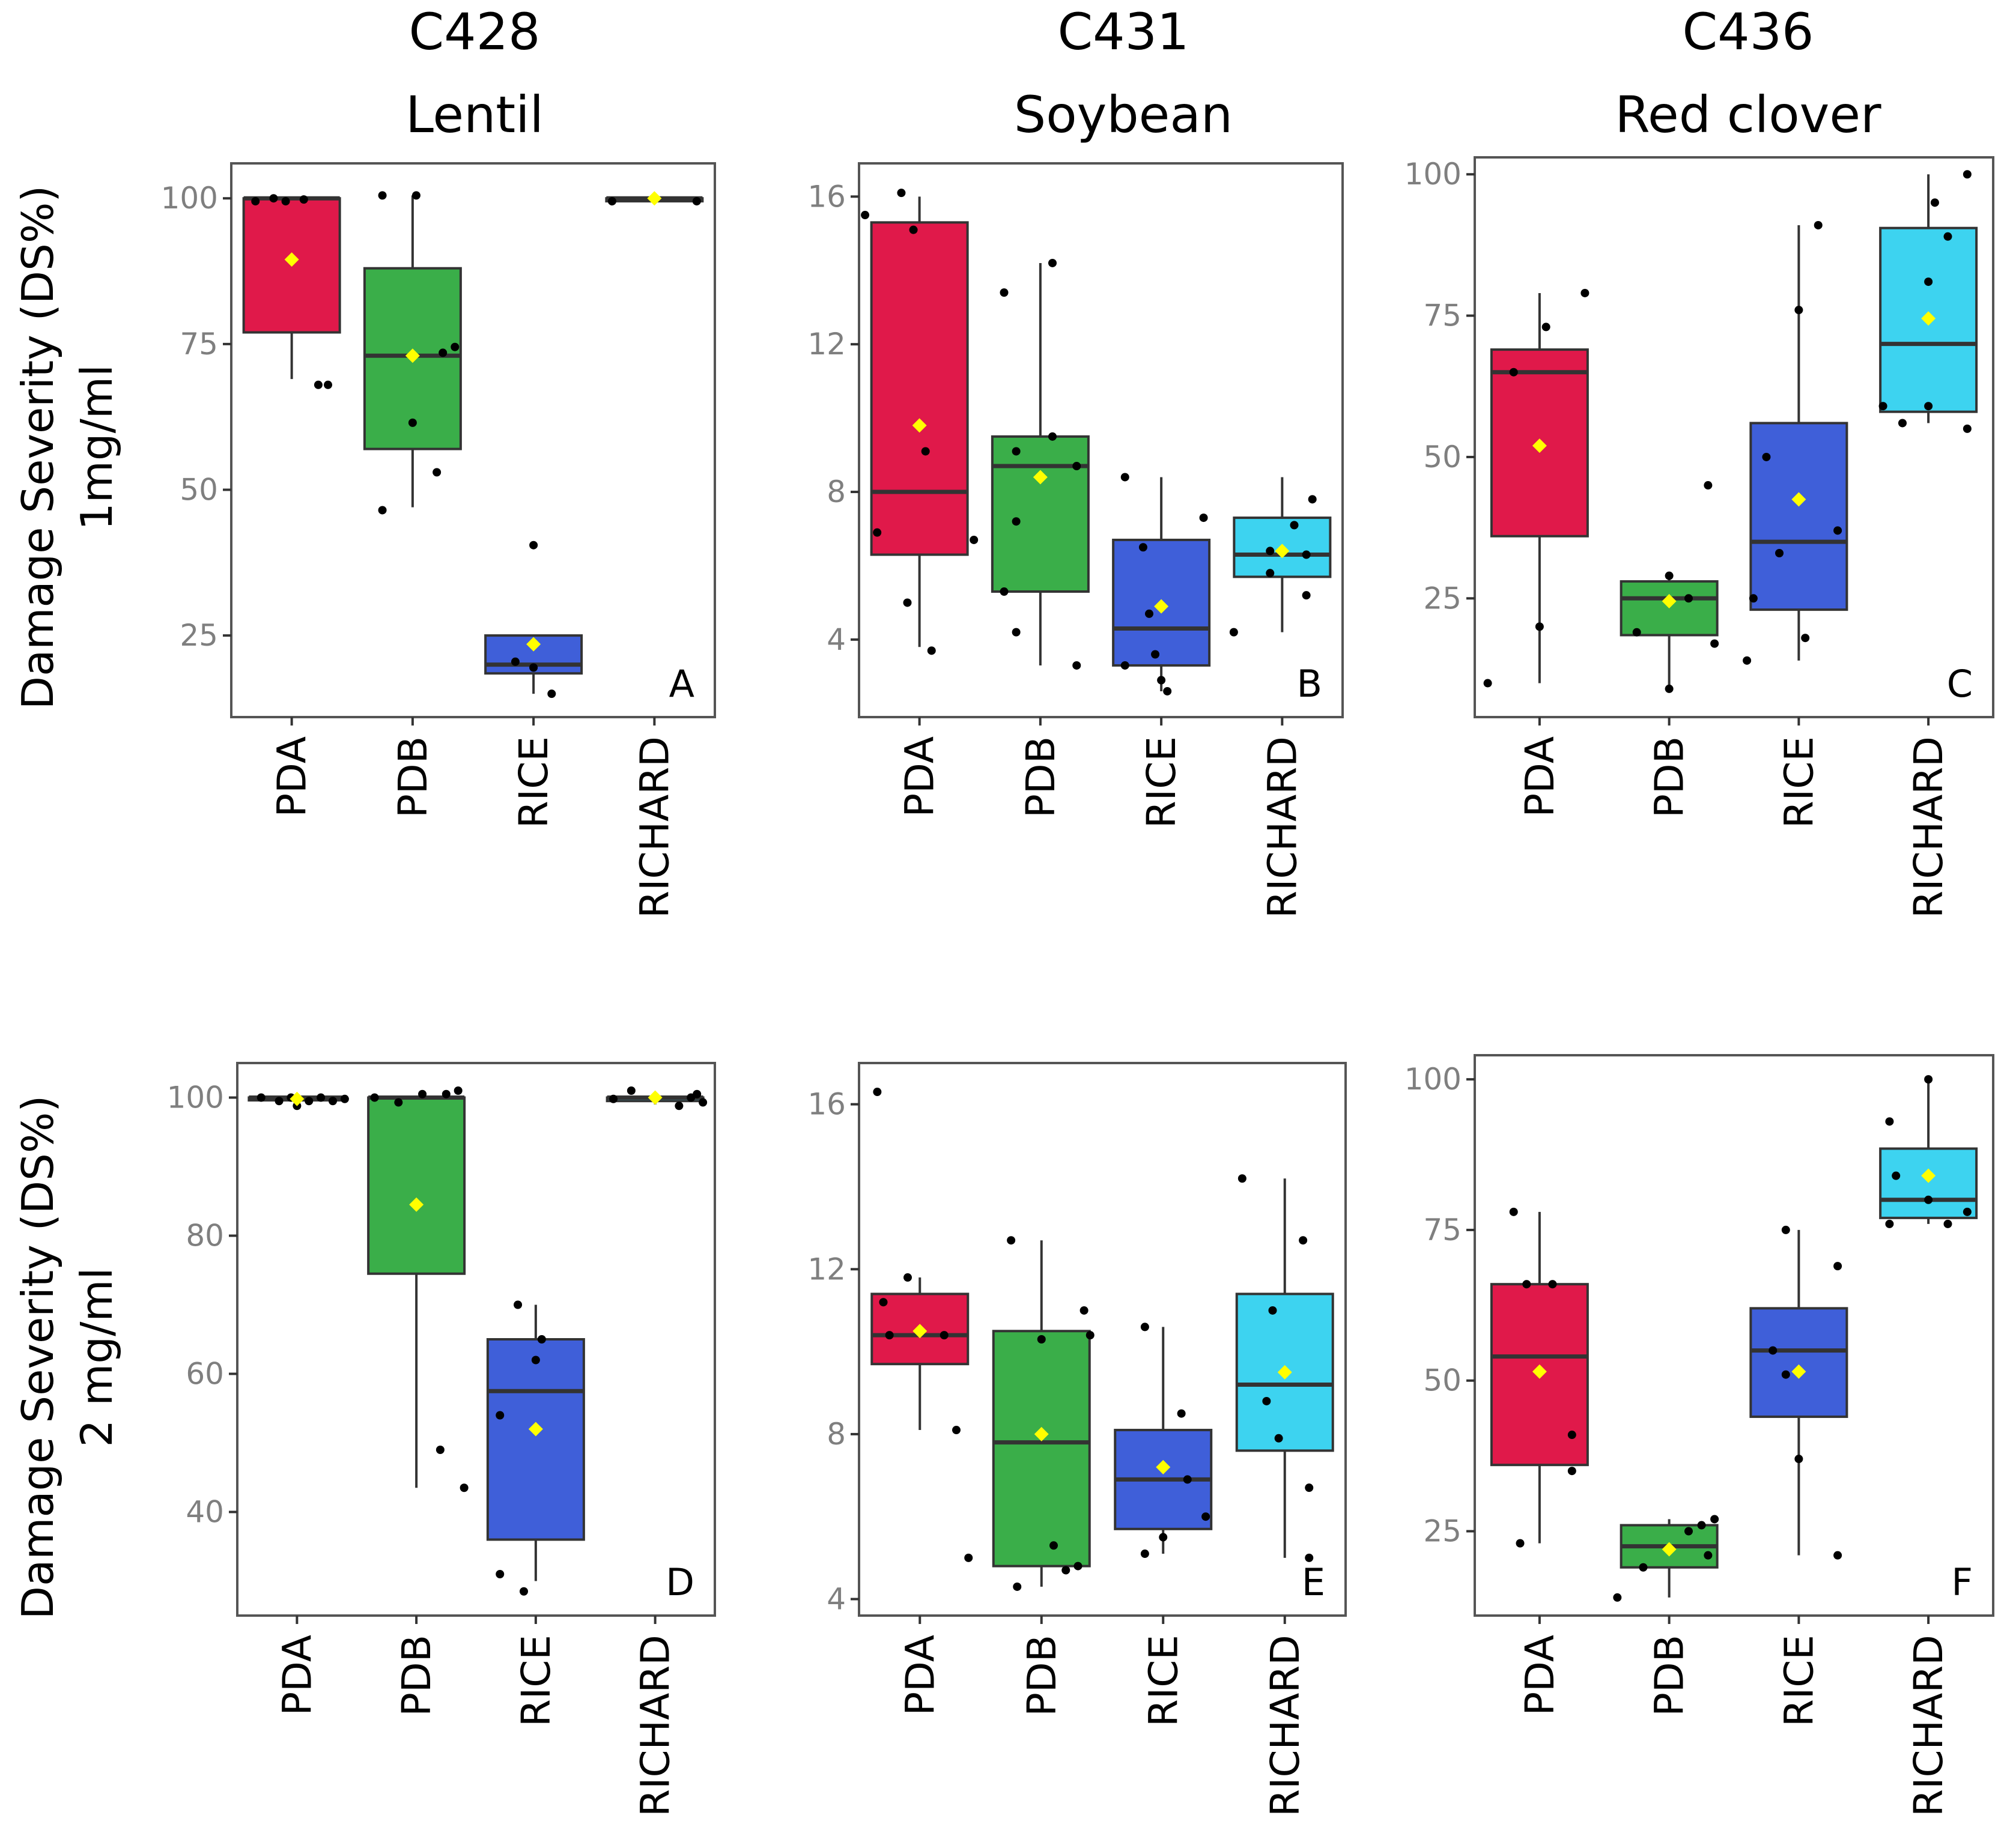  What do you see at coordinates (418, 1289) in the screenshot?
I see `panel-d-box-pdb` at bounding box center [418, 1289].